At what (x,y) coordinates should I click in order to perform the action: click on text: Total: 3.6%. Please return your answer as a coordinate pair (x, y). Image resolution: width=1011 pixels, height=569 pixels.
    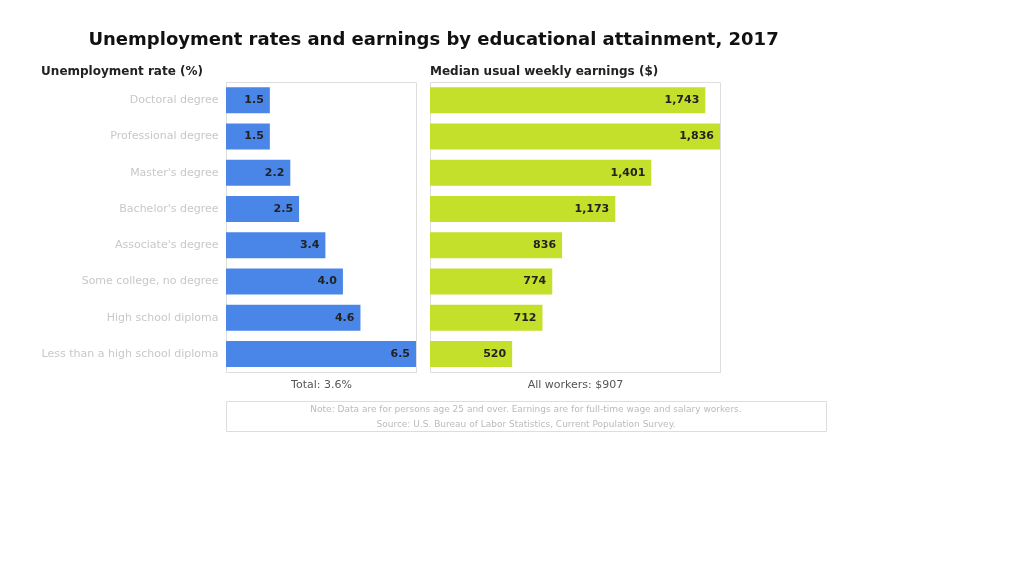
    Looking at the image, I should click on (321, 384).